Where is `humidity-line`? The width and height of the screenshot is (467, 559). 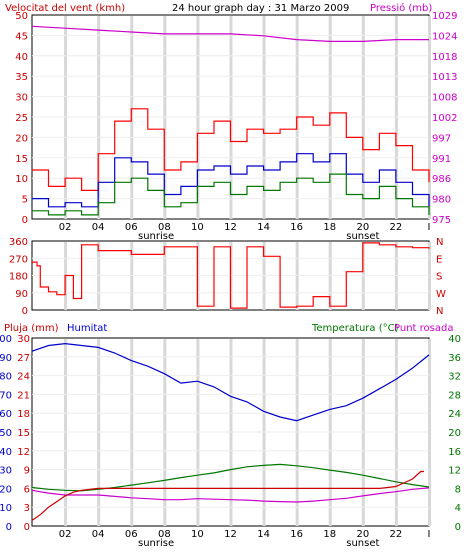
humidity-line is located at coordinates (230, 382).